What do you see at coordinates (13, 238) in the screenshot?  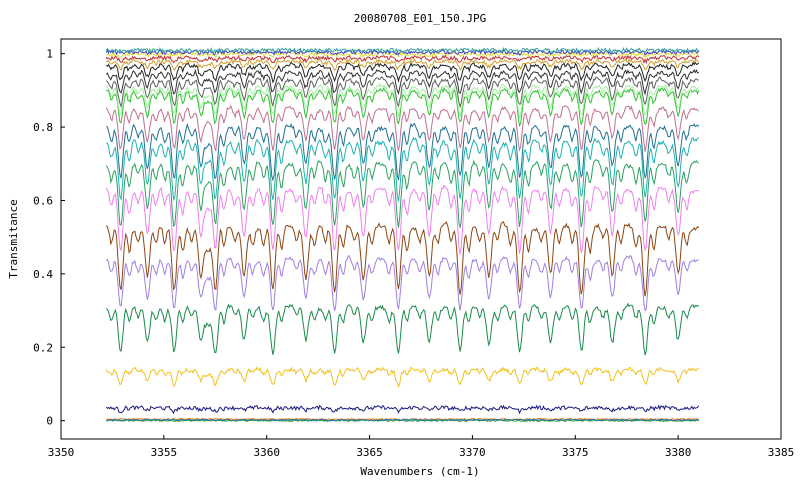 I see `y-axis-label: Transmitance` at bounding box center [13, 238].